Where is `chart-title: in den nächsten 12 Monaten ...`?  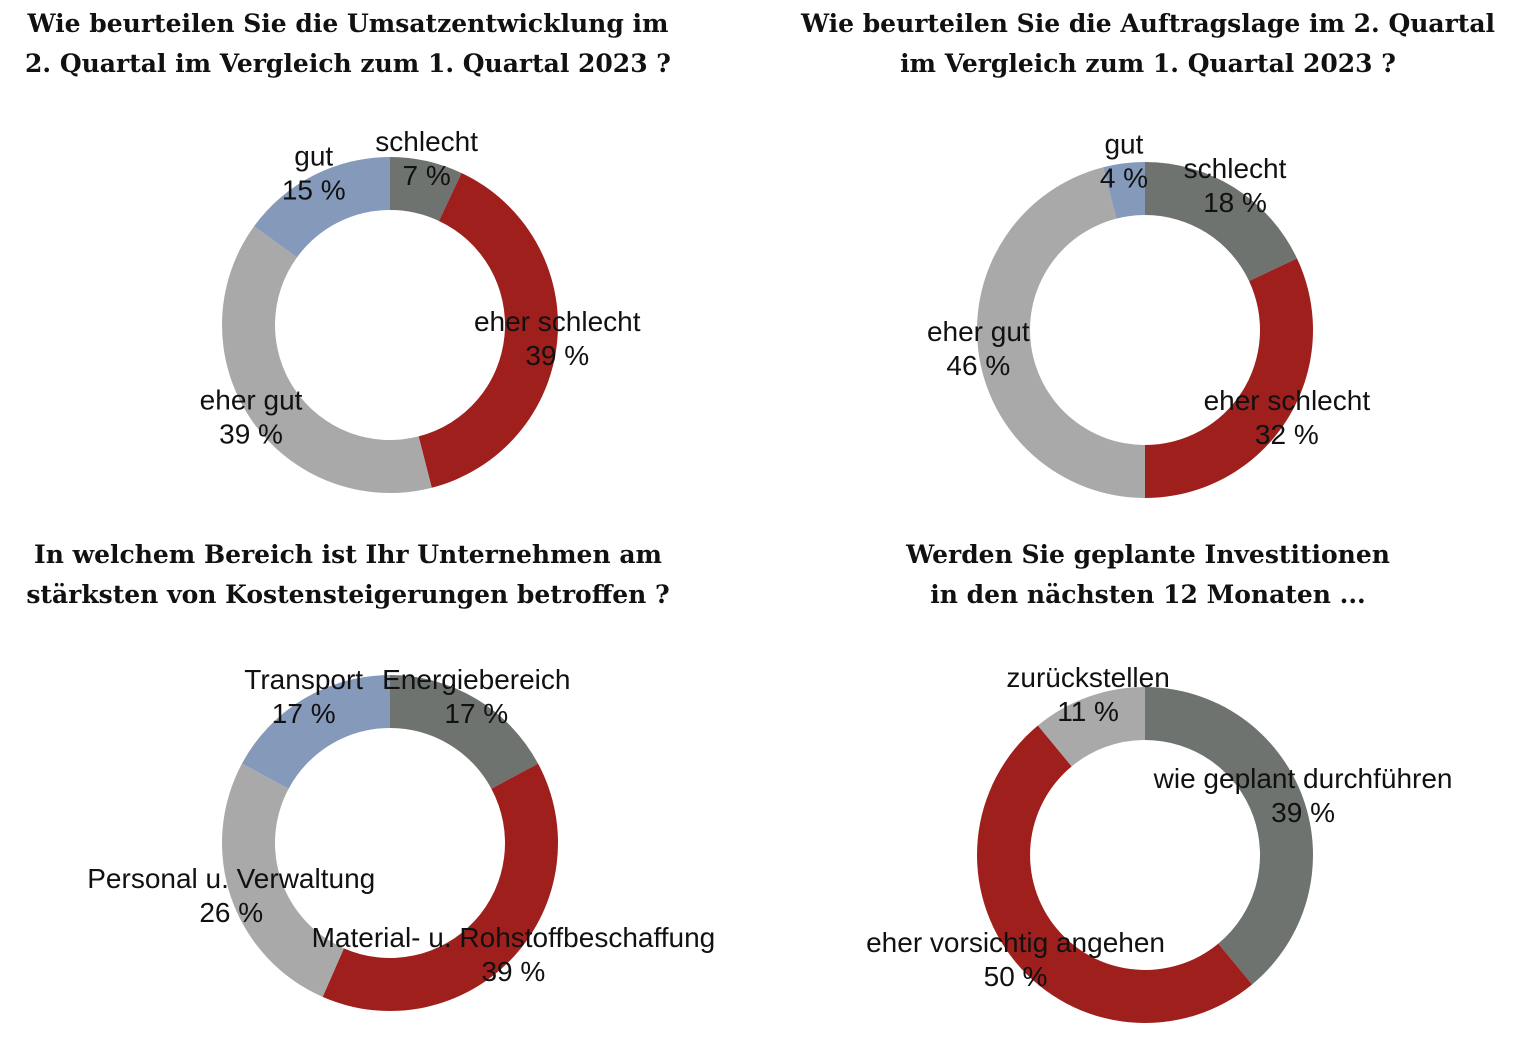 chart-title: in den nächsten 12 Monaten ... is located at coordinates (1148, 594).